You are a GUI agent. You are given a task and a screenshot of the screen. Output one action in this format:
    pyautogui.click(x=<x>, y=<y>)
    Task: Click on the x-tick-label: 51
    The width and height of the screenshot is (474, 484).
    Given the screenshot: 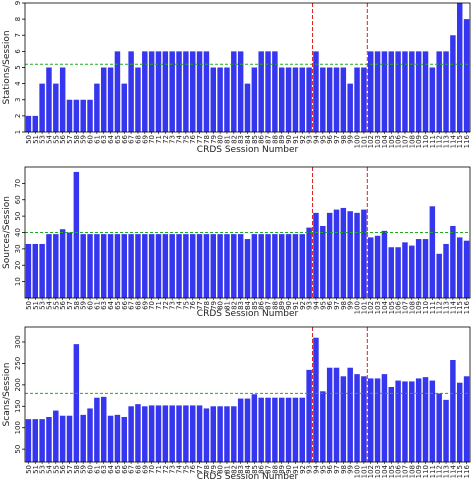 What is the action you would take?
    pyautogui.click(x=36, y=469)
    